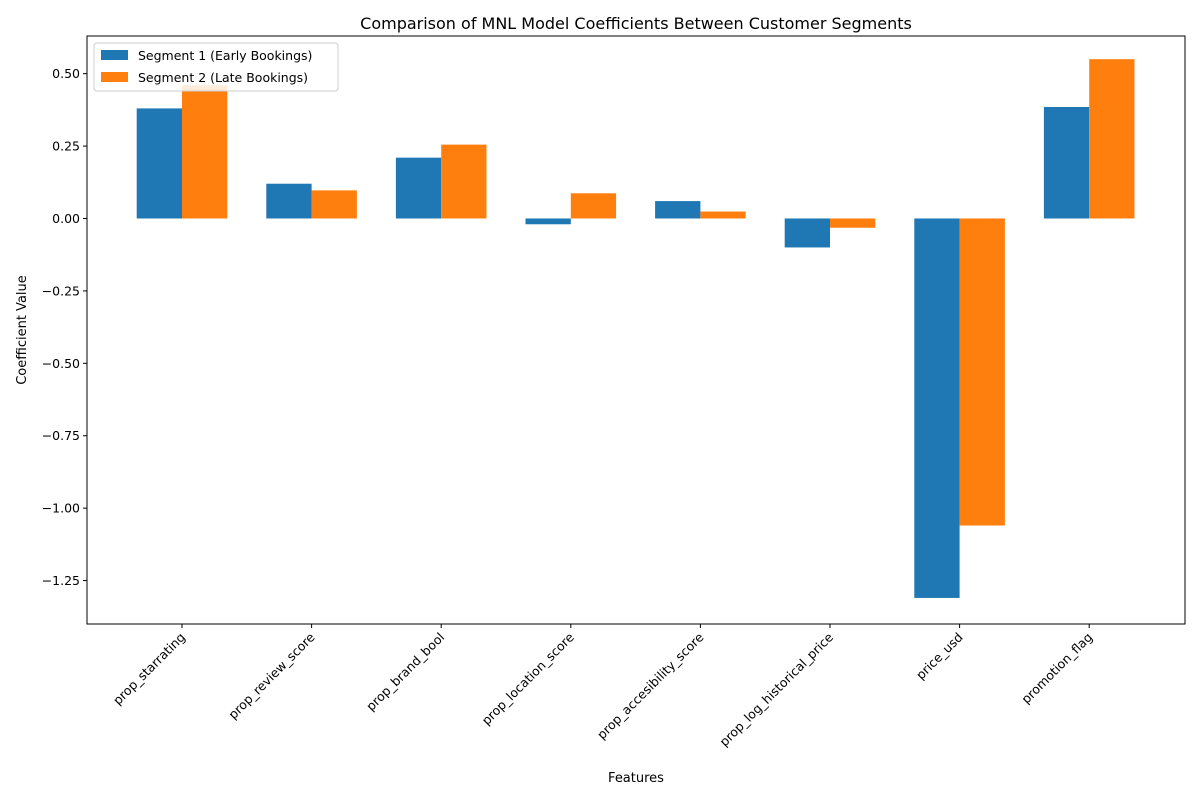  Describe the element at coordinates (650, 685) in the screenshot. I see `x-tick-label-prop_accesibility_score: prop_accesibility_score` at that location.